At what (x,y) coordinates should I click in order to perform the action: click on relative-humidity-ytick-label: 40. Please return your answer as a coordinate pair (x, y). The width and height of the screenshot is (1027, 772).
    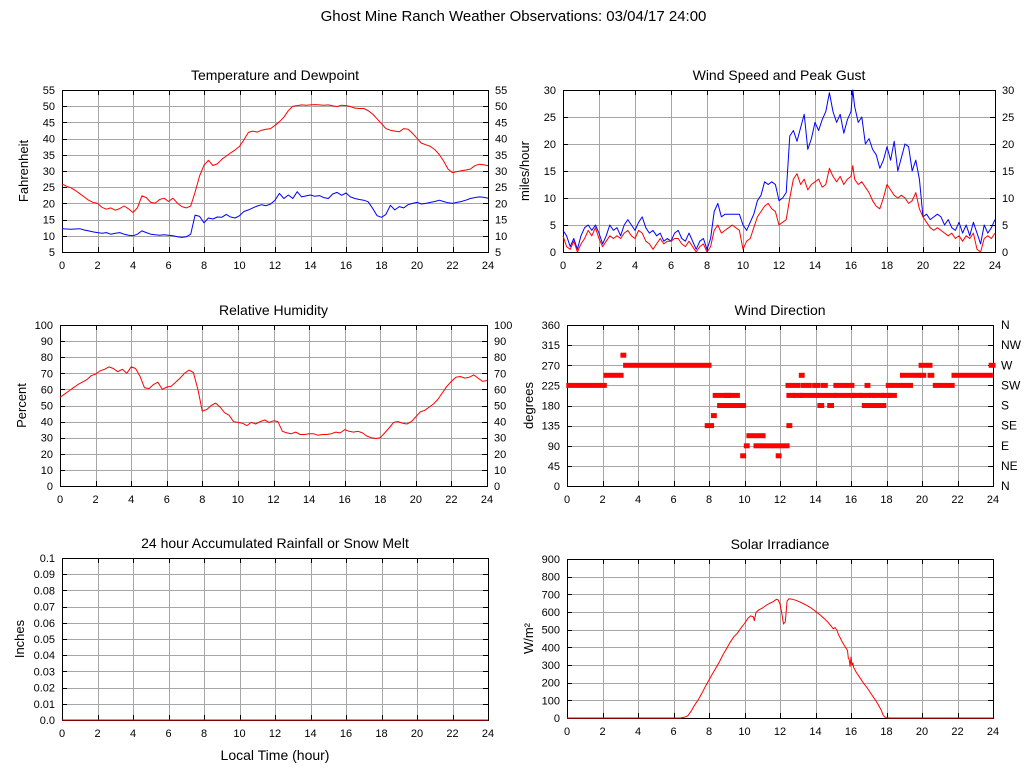
    Looking at the image, I should click on (47, 423).